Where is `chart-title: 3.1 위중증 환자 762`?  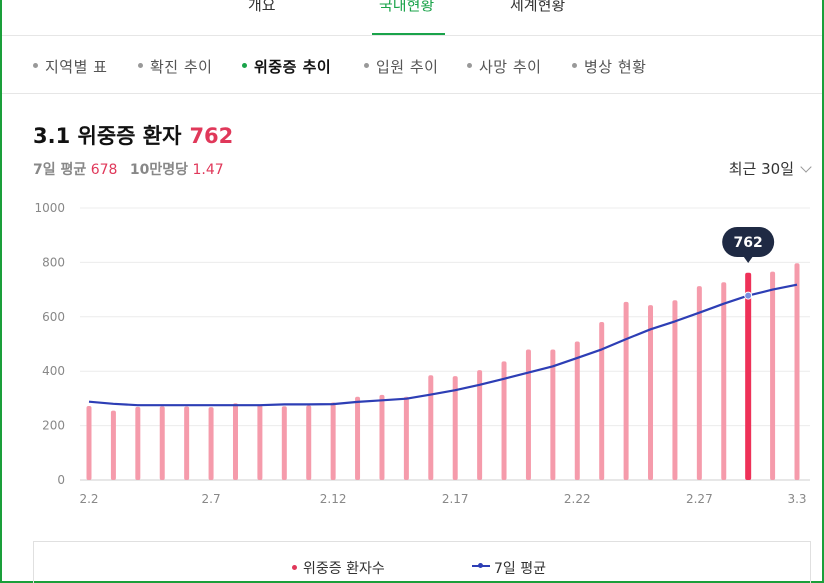
chart-title: 3.1 위중증 환자 762 is located at coordinates (133, 135).